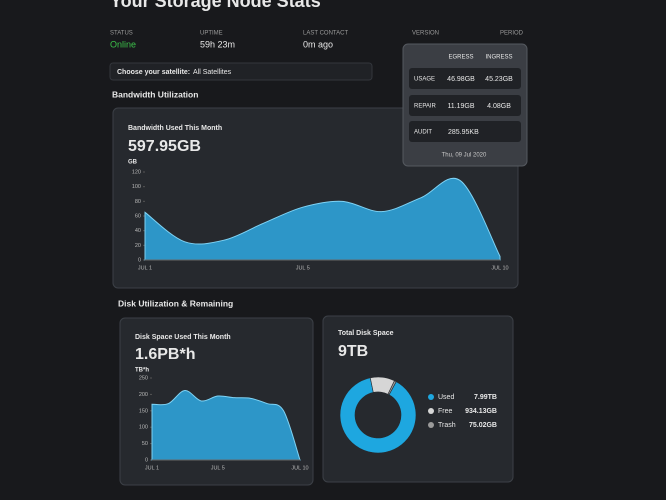 The height and width of the screenshot is (500, 666). What do you see at coordinates (142, 371) in the screenshot?
I see `y-axis-label: TB*h` at bounding box center [142, 371].